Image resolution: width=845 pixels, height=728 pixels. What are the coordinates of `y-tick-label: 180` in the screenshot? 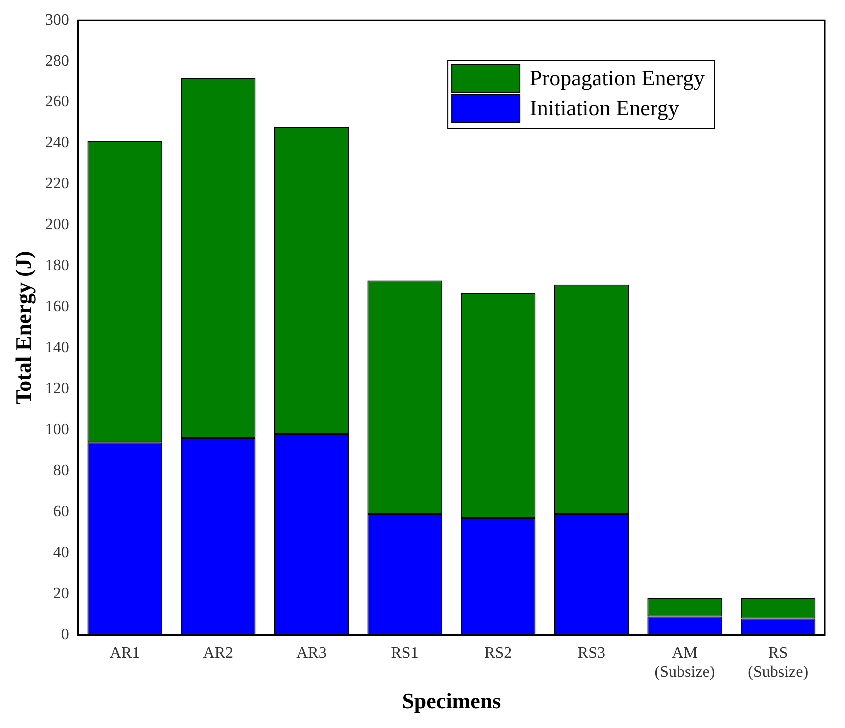 It's located at (57, 266).